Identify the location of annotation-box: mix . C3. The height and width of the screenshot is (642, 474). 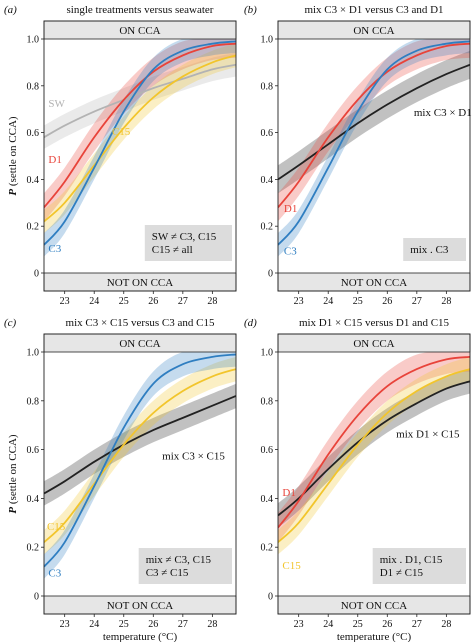
(434, 249).